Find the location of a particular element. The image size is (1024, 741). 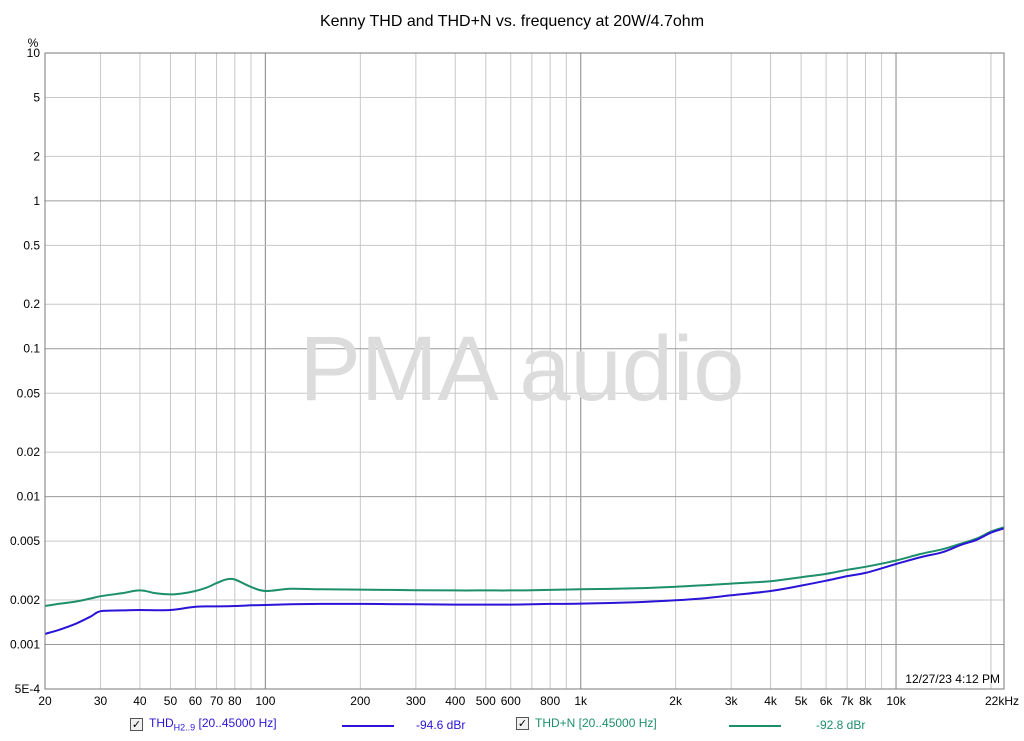

x-tick-label: 200 is located at coordinates (360, 701).